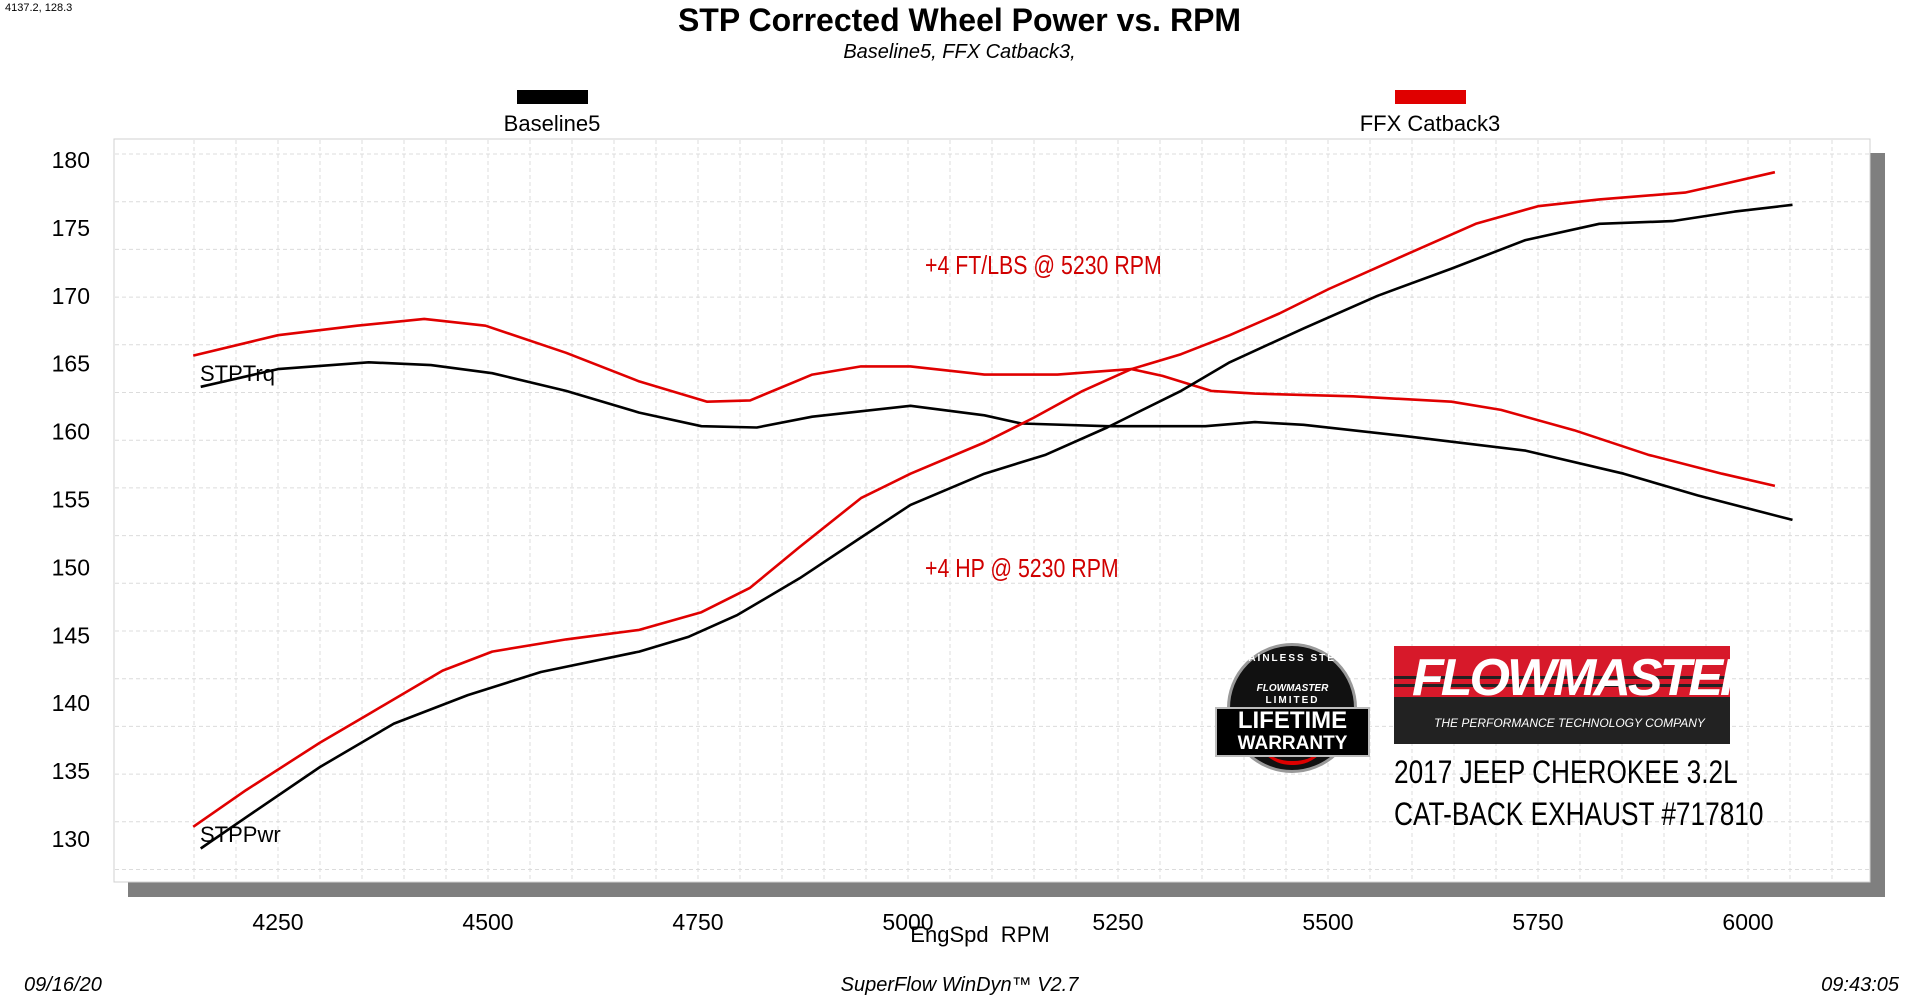 The image size is (1919, 997). What do you see at coordinates (71, 228) in the screenshot?
I see `y-tick-label: 175` at bounding box center [71, 228].